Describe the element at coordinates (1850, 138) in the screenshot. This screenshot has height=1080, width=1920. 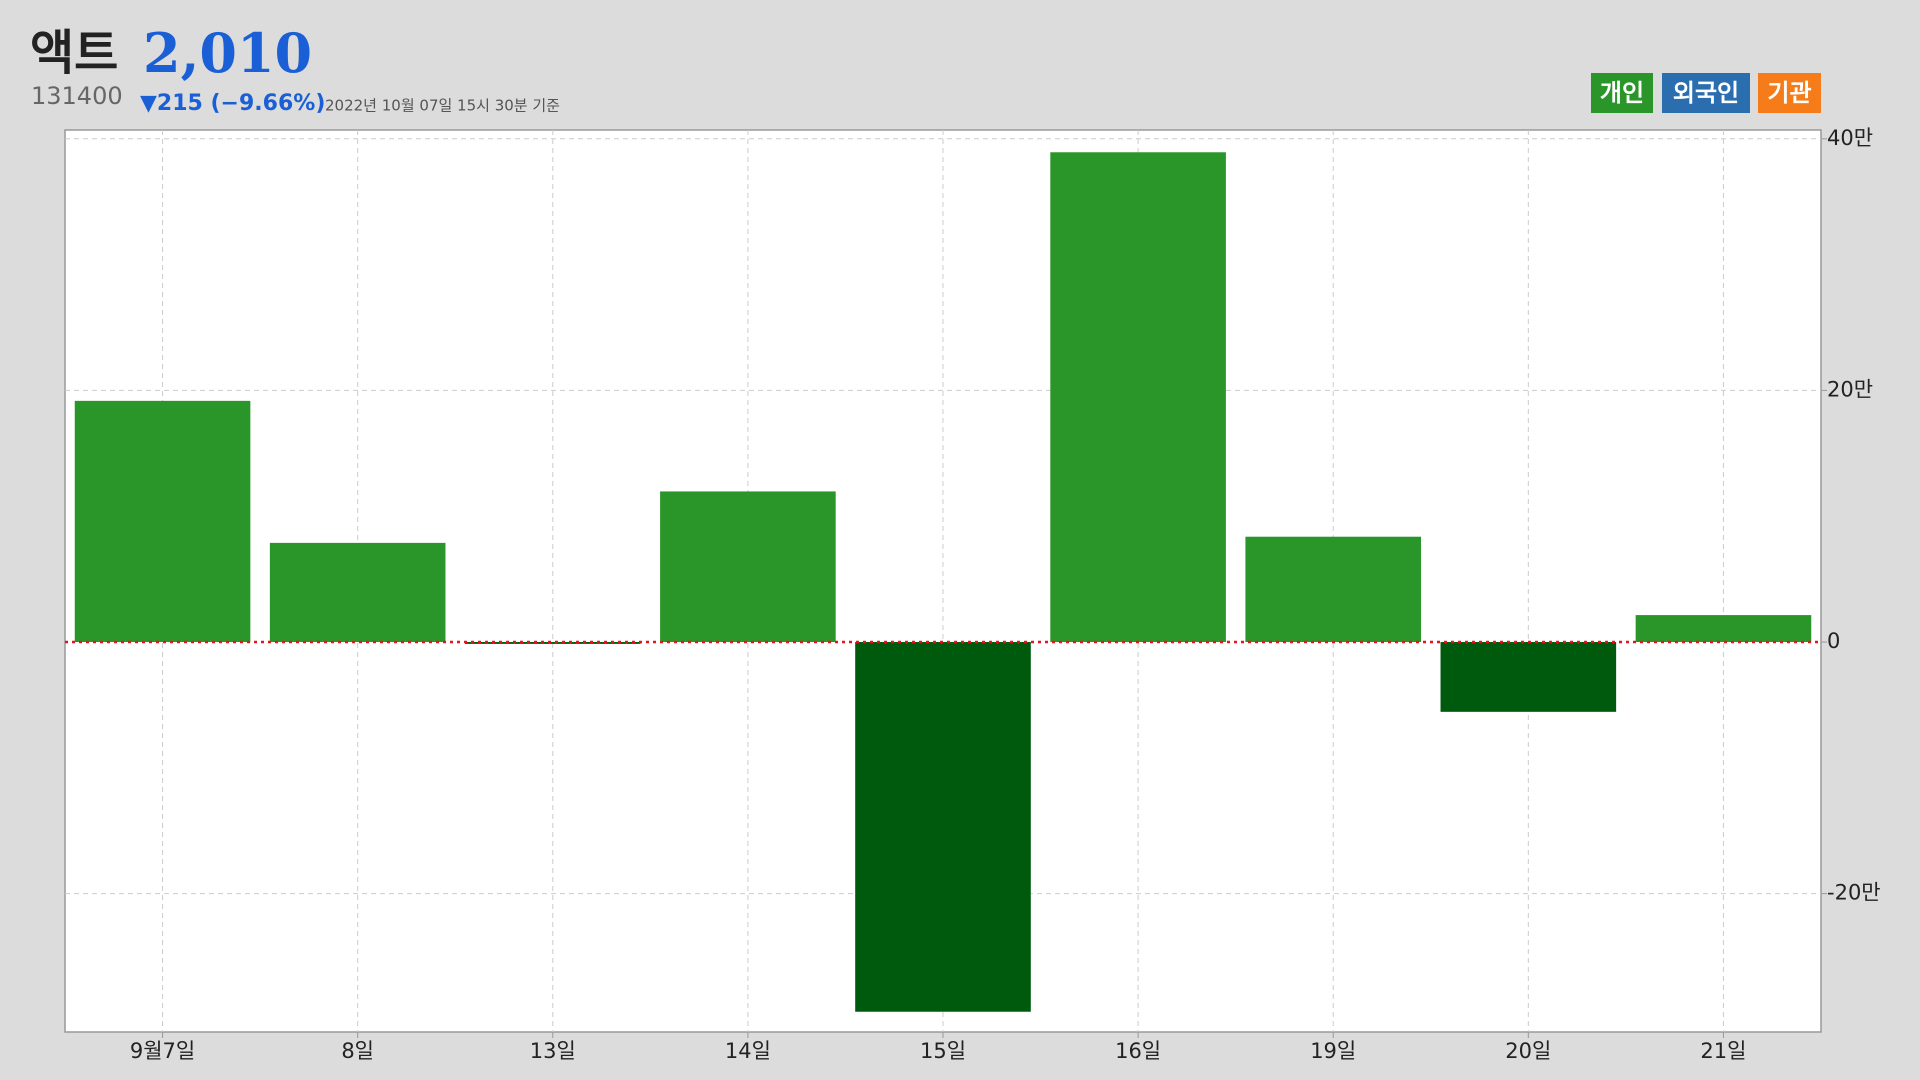
I see `y-tick-label: 40만` at that location.